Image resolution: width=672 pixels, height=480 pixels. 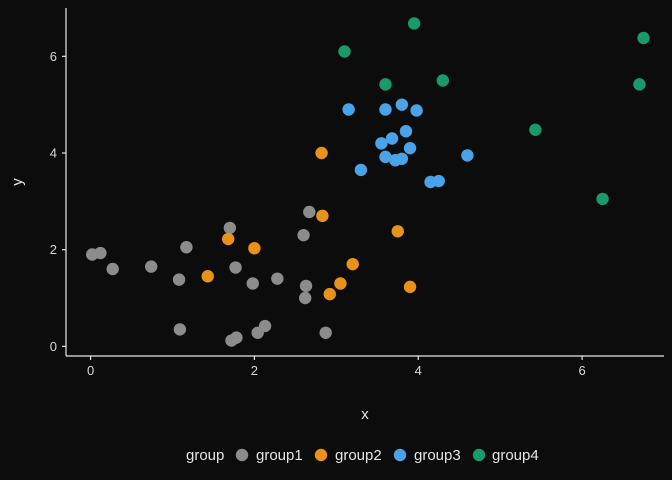 I want to click on x-tick-label: 0, so click(x=90, y=370).